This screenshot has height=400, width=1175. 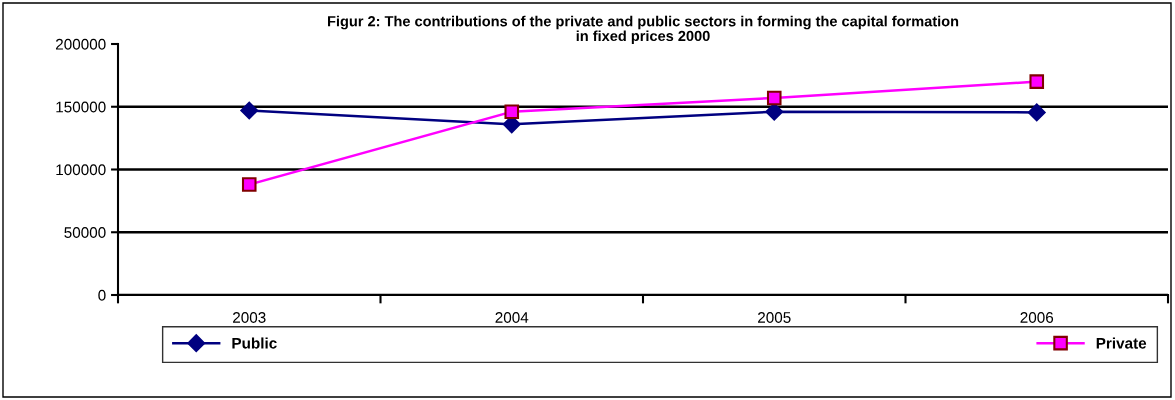 I want to click on x-tick-label: 2003, so click(x=249, y=317).